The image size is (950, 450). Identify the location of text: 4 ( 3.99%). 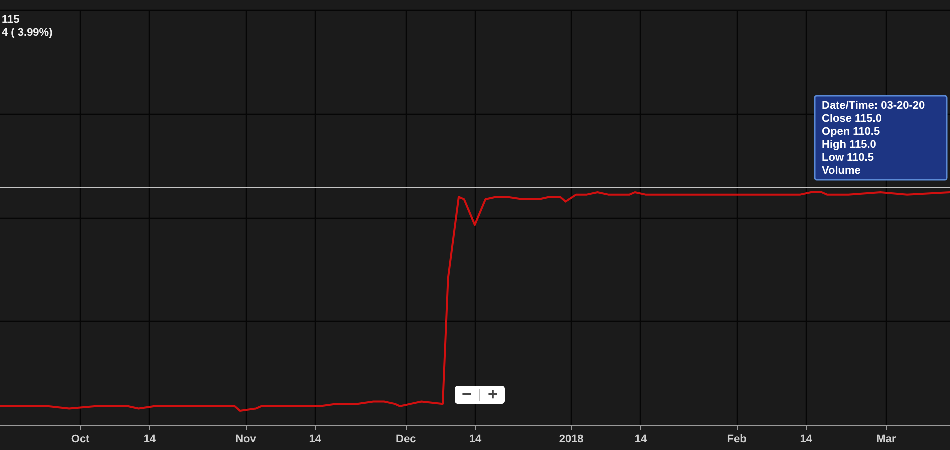
(28, 33).